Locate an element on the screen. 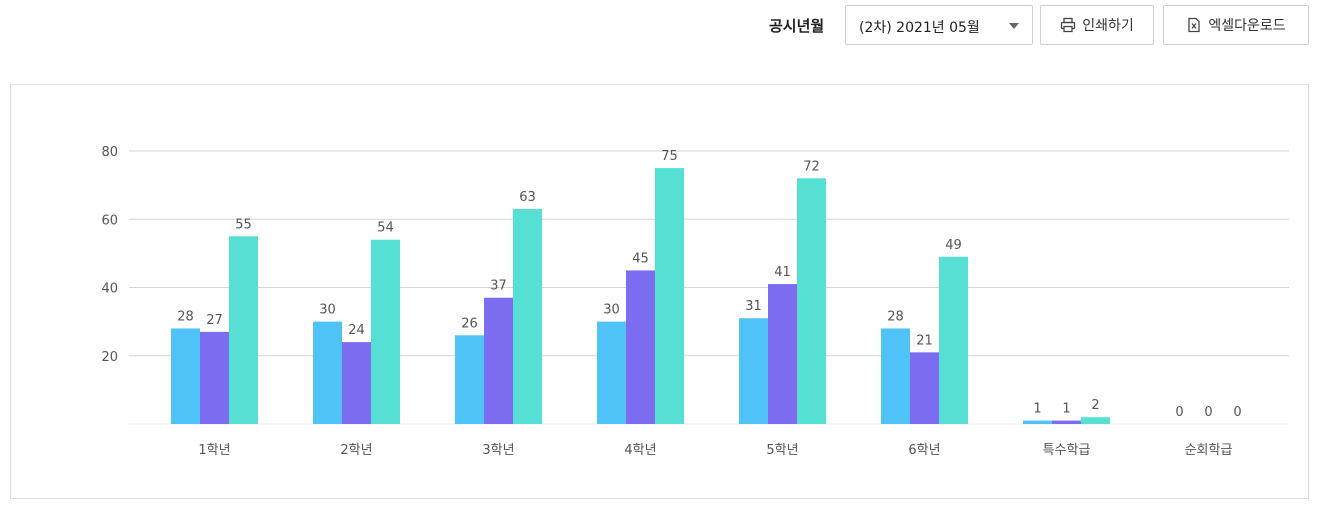  printer-icon is located at coordinates (1068, 25).